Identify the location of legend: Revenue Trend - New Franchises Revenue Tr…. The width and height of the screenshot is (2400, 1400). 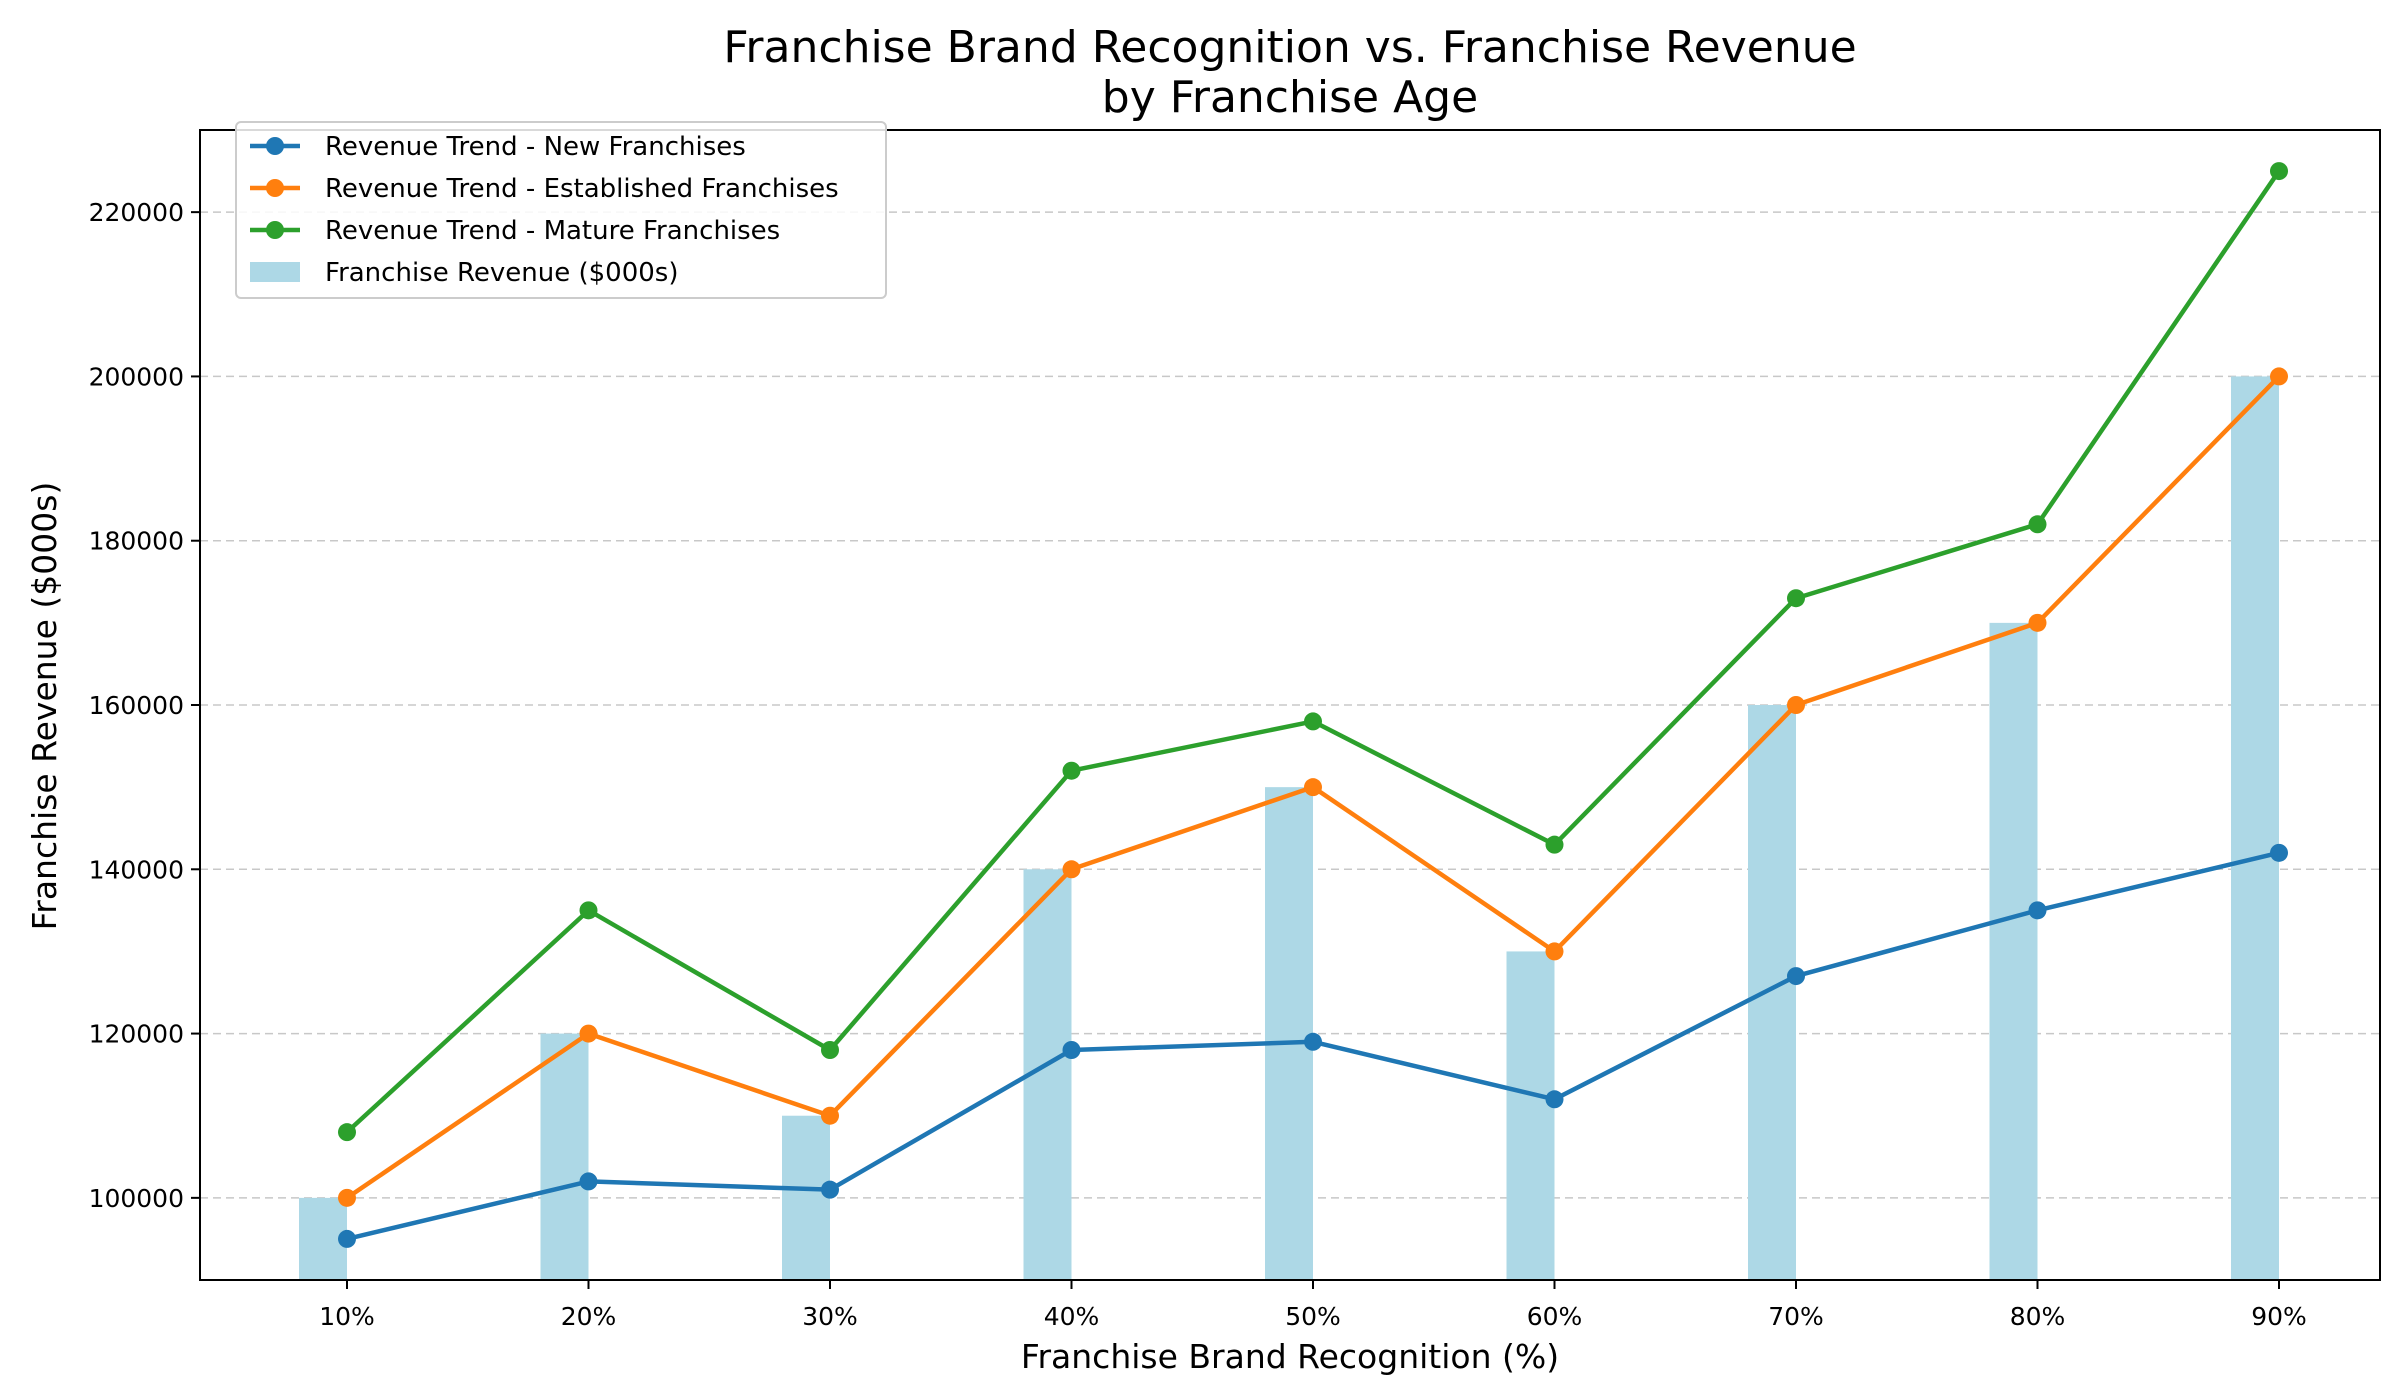
(561, 210).